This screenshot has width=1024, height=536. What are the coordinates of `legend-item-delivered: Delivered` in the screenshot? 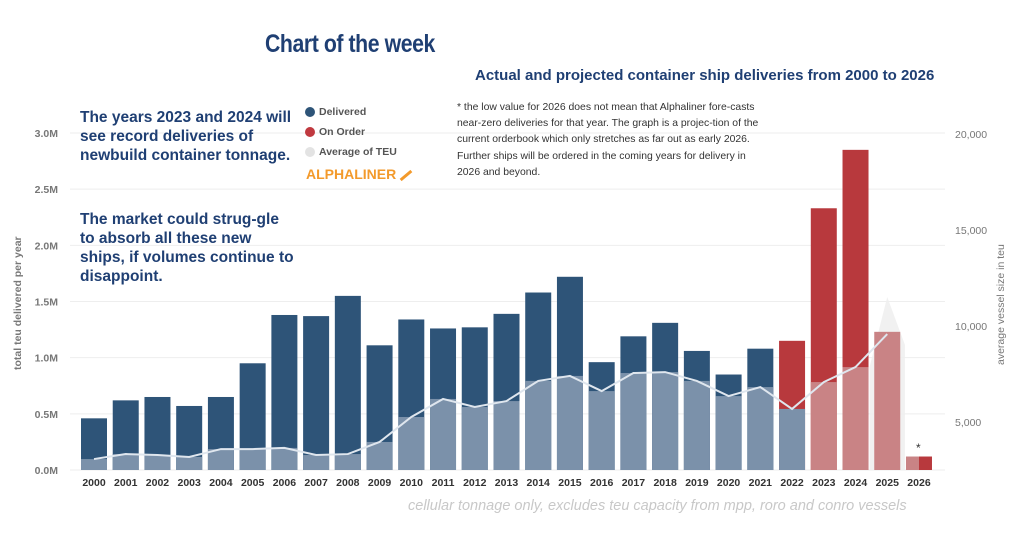 It's located at (351, 112).